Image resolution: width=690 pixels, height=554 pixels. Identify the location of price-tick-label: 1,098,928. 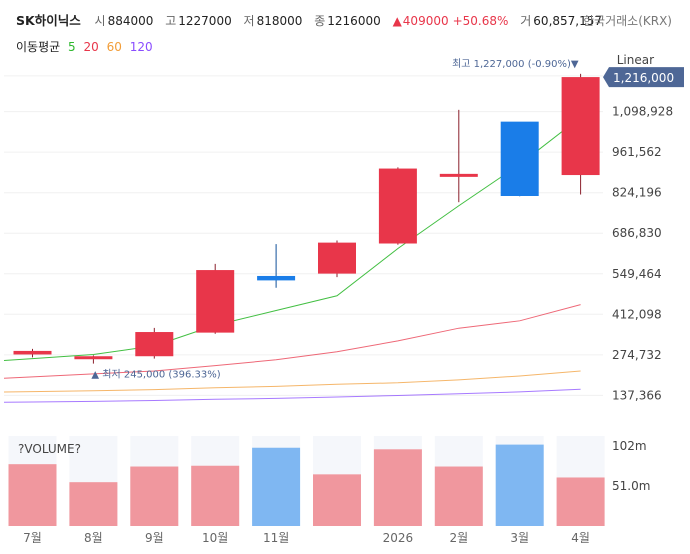
(642, 112).